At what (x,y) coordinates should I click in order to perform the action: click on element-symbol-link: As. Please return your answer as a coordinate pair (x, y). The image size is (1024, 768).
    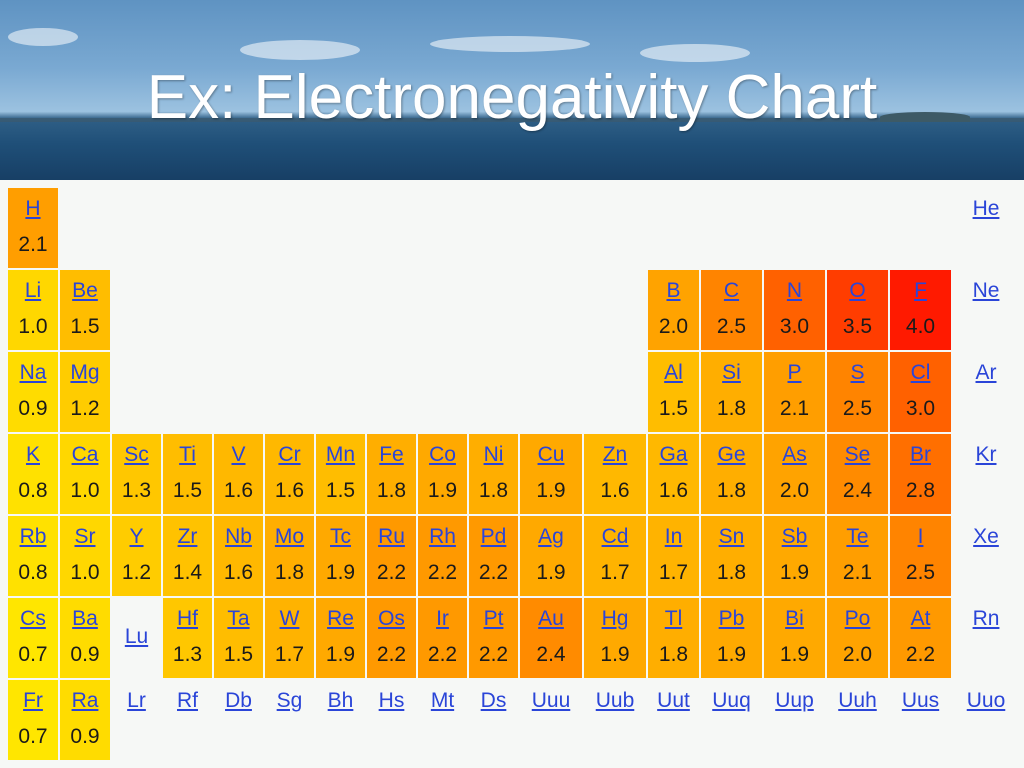
    Looking at the image, I should click on (794, 454).